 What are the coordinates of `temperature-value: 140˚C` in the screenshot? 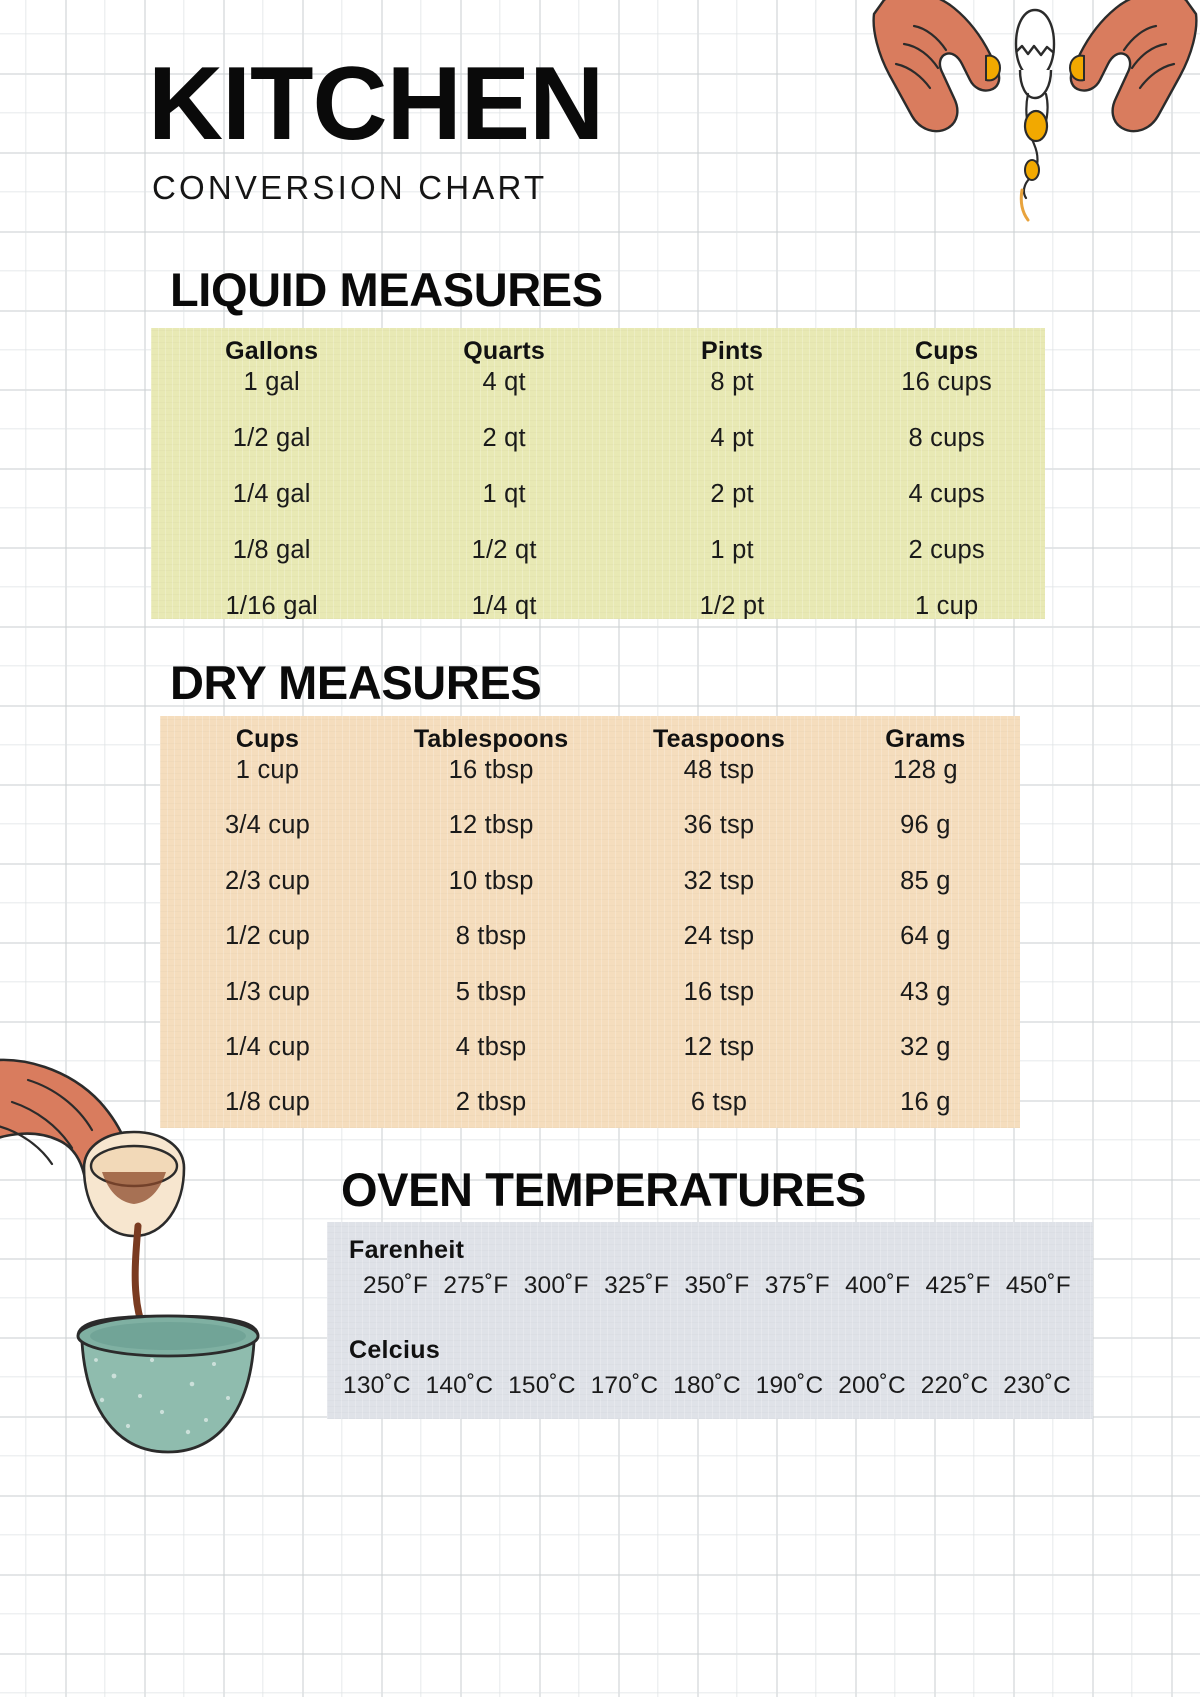 It's located at (459, 1385).